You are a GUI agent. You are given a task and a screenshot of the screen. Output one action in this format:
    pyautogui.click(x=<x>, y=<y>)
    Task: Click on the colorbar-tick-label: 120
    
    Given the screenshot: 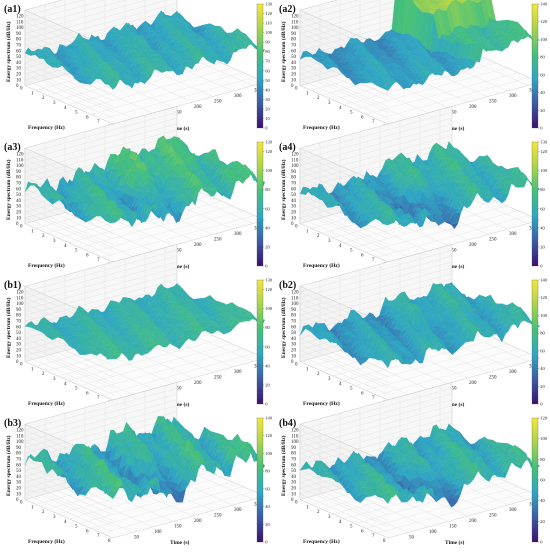 What is the action you would take?
    pyautogui.click(x=544, y=151)
    